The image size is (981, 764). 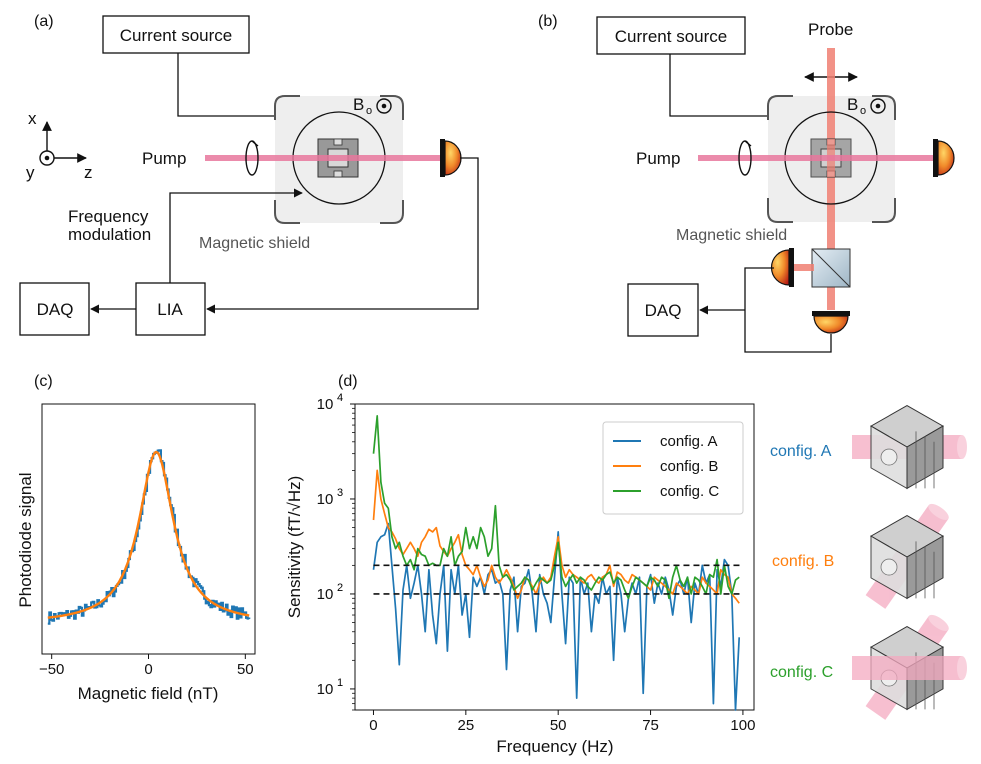 What do you see at coordinates (342, 235) in the screenshot?
I see `detector-to-lia-wire` at bounding box center [342, 235].